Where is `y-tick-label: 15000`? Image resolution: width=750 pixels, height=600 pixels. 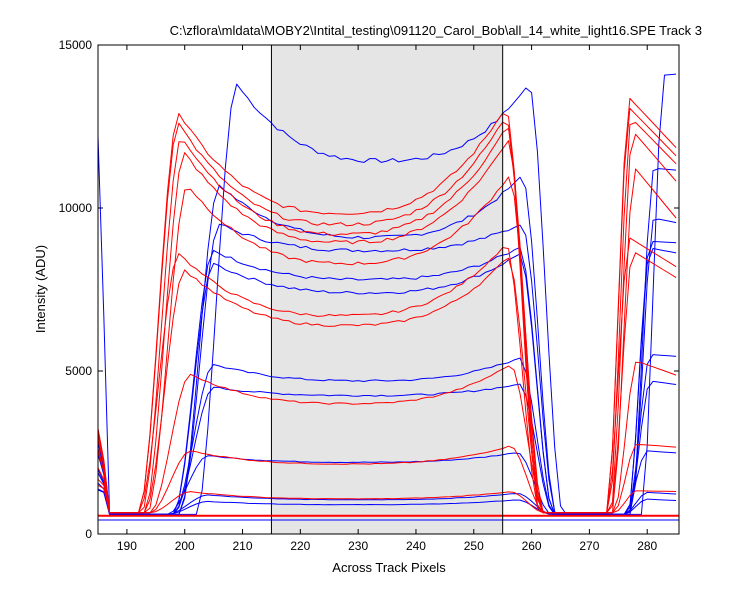 y-tick-label: 15000 is located at coordinates (76, 45).